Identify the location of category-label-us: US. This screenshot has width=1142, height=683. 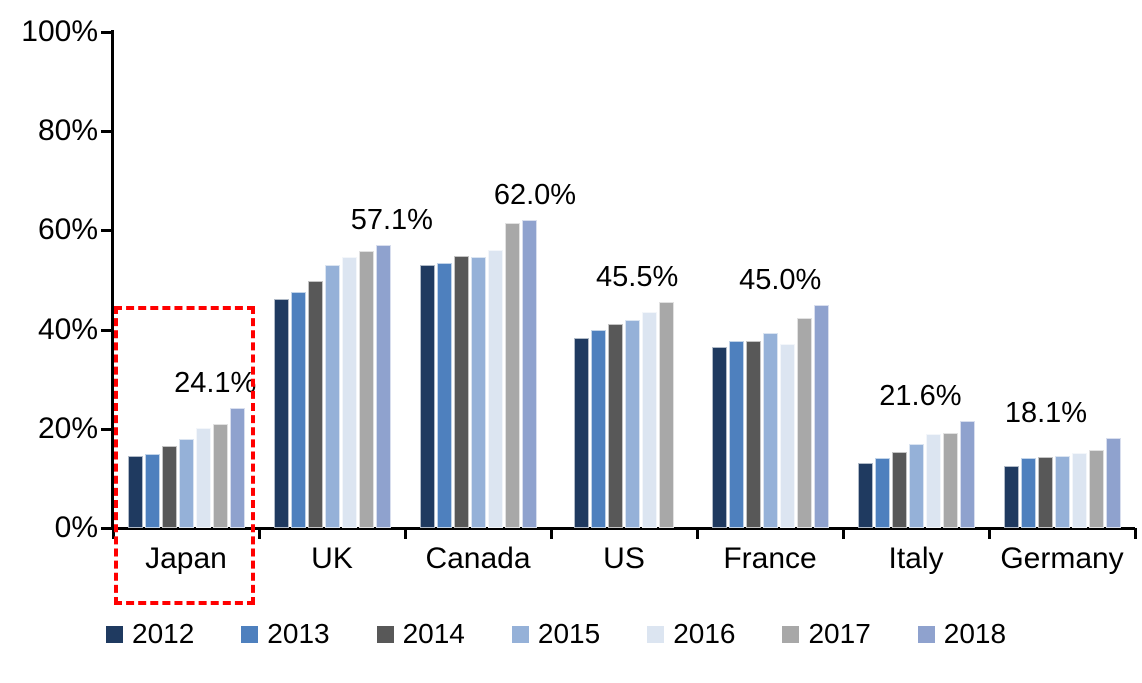
(624, 558).